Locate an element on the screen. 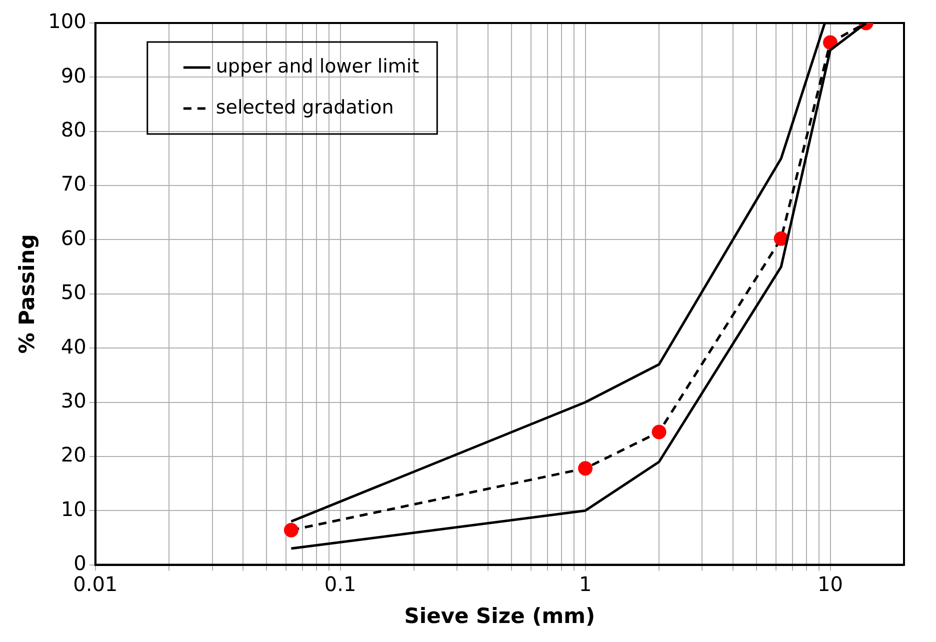 This screenshot has width=936, height=642. legend-label: selected gradation is located at coordinates (305, 107).